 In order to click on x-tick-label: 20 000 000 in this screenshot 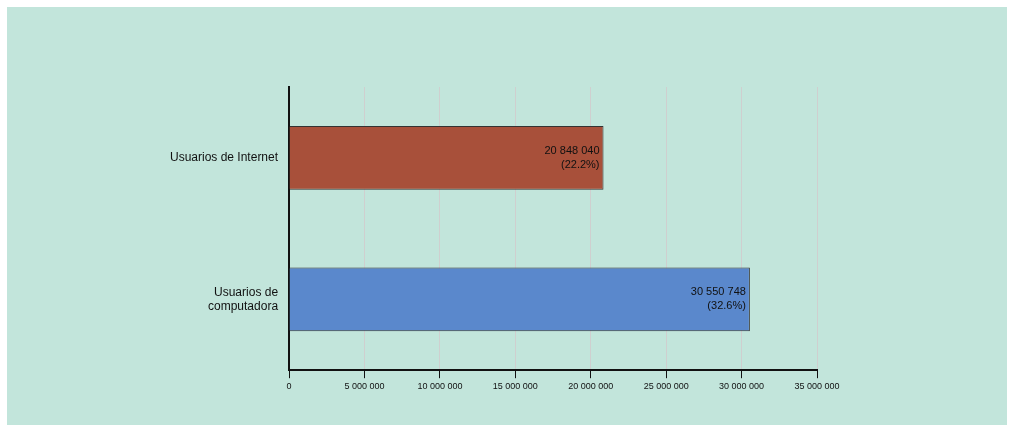, I will do `click(591, 386)`.